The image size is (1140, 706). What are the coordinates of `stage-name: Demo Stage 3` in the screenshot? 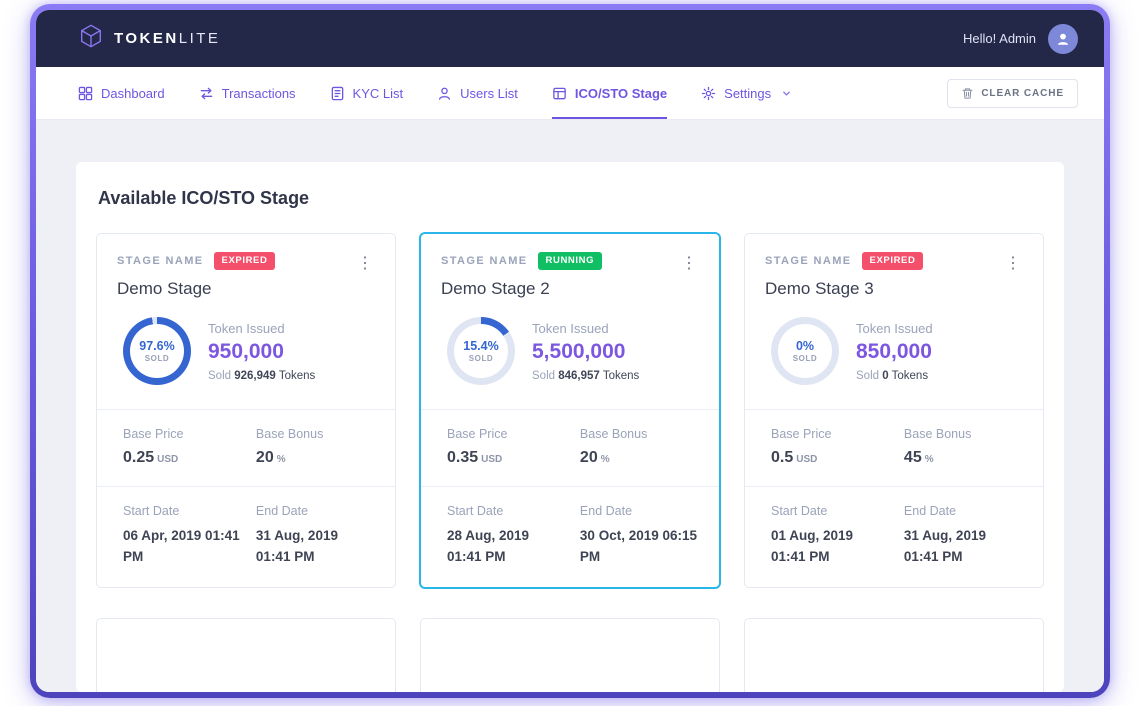 It's located at (819, 288).